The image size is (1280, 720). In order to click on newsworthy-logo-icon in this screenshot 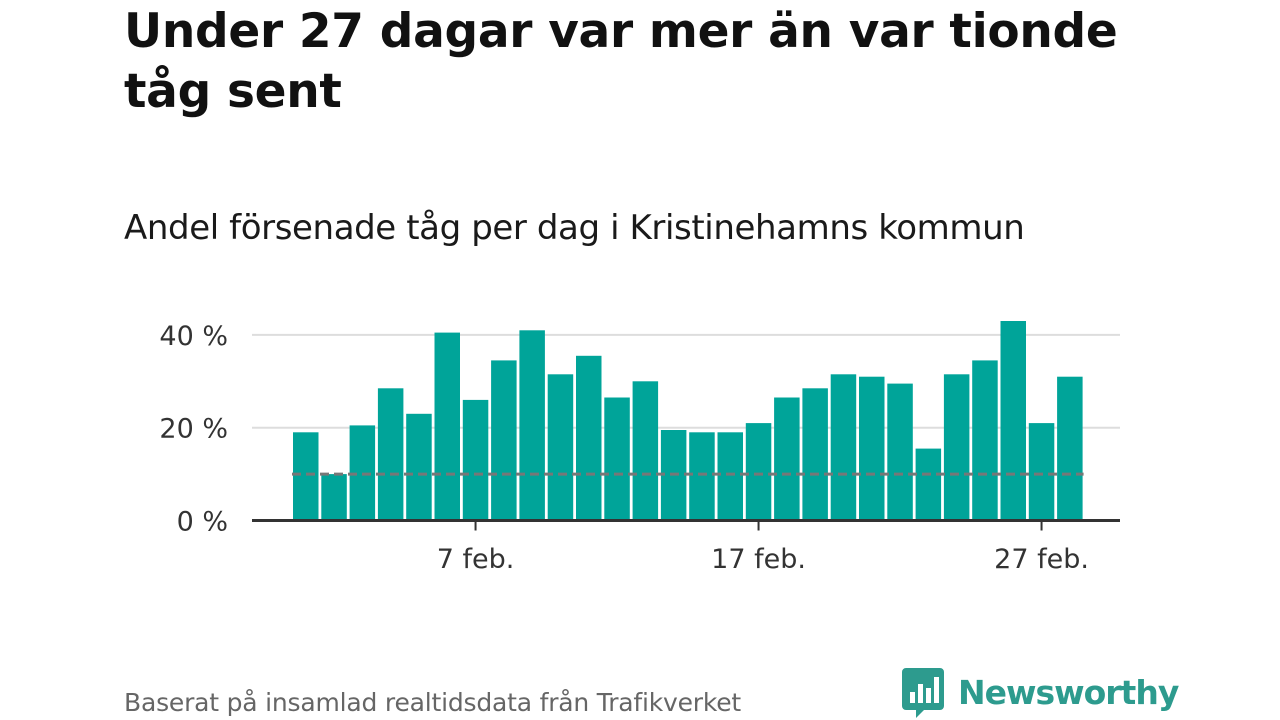, I will do `click(923, 693)`.